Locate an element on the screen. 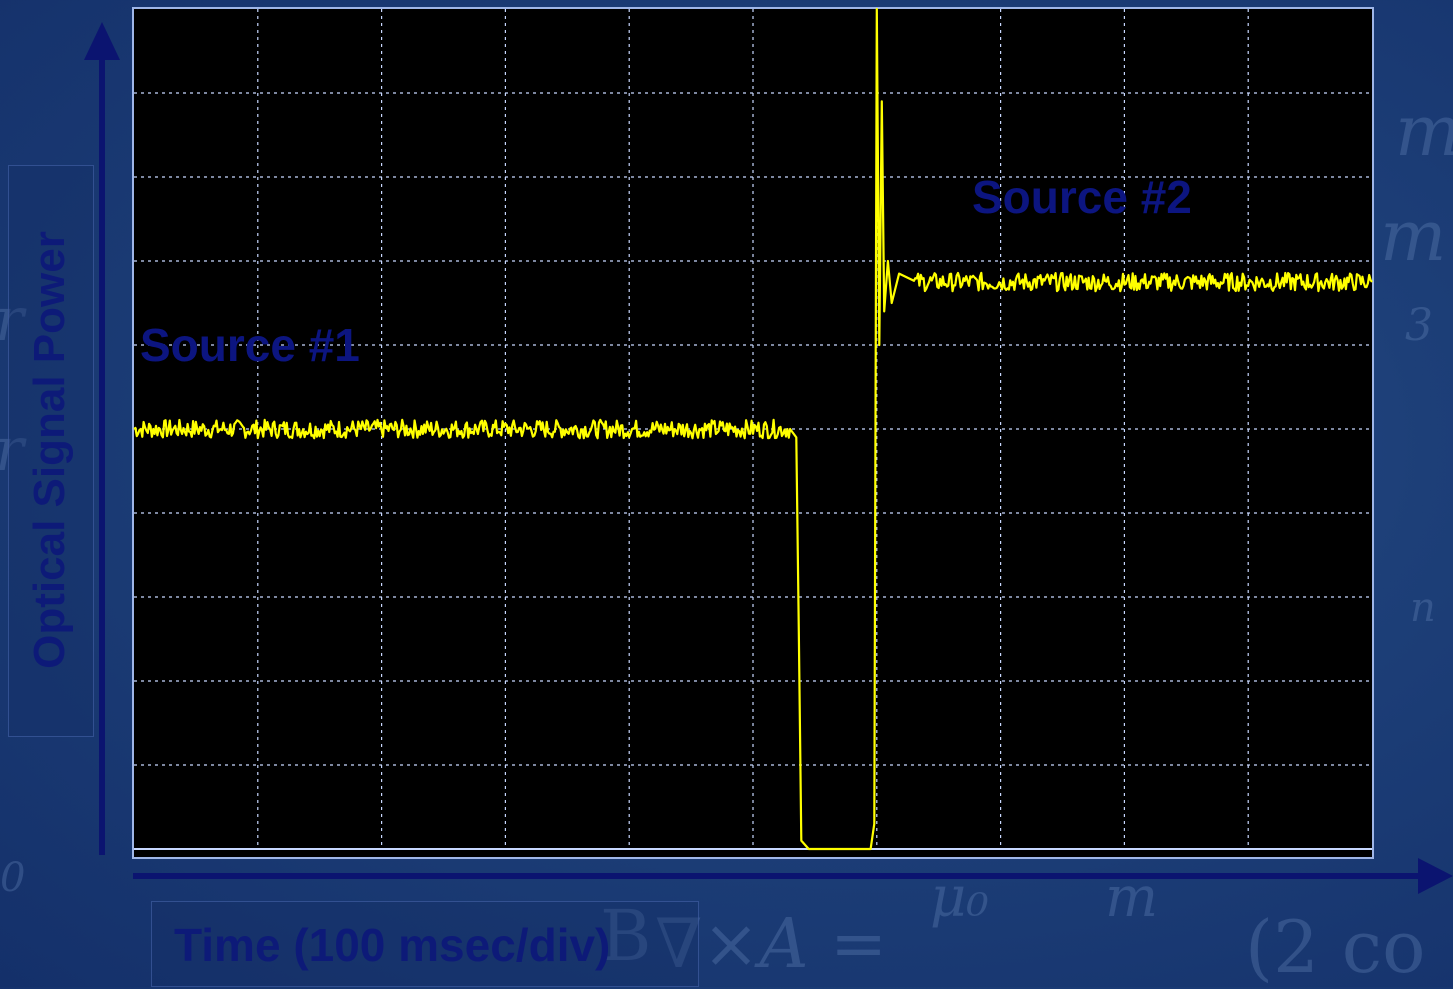 This screenshot has width=1453, height=989. x-axis-label-box is located at coordinates (425, 944).